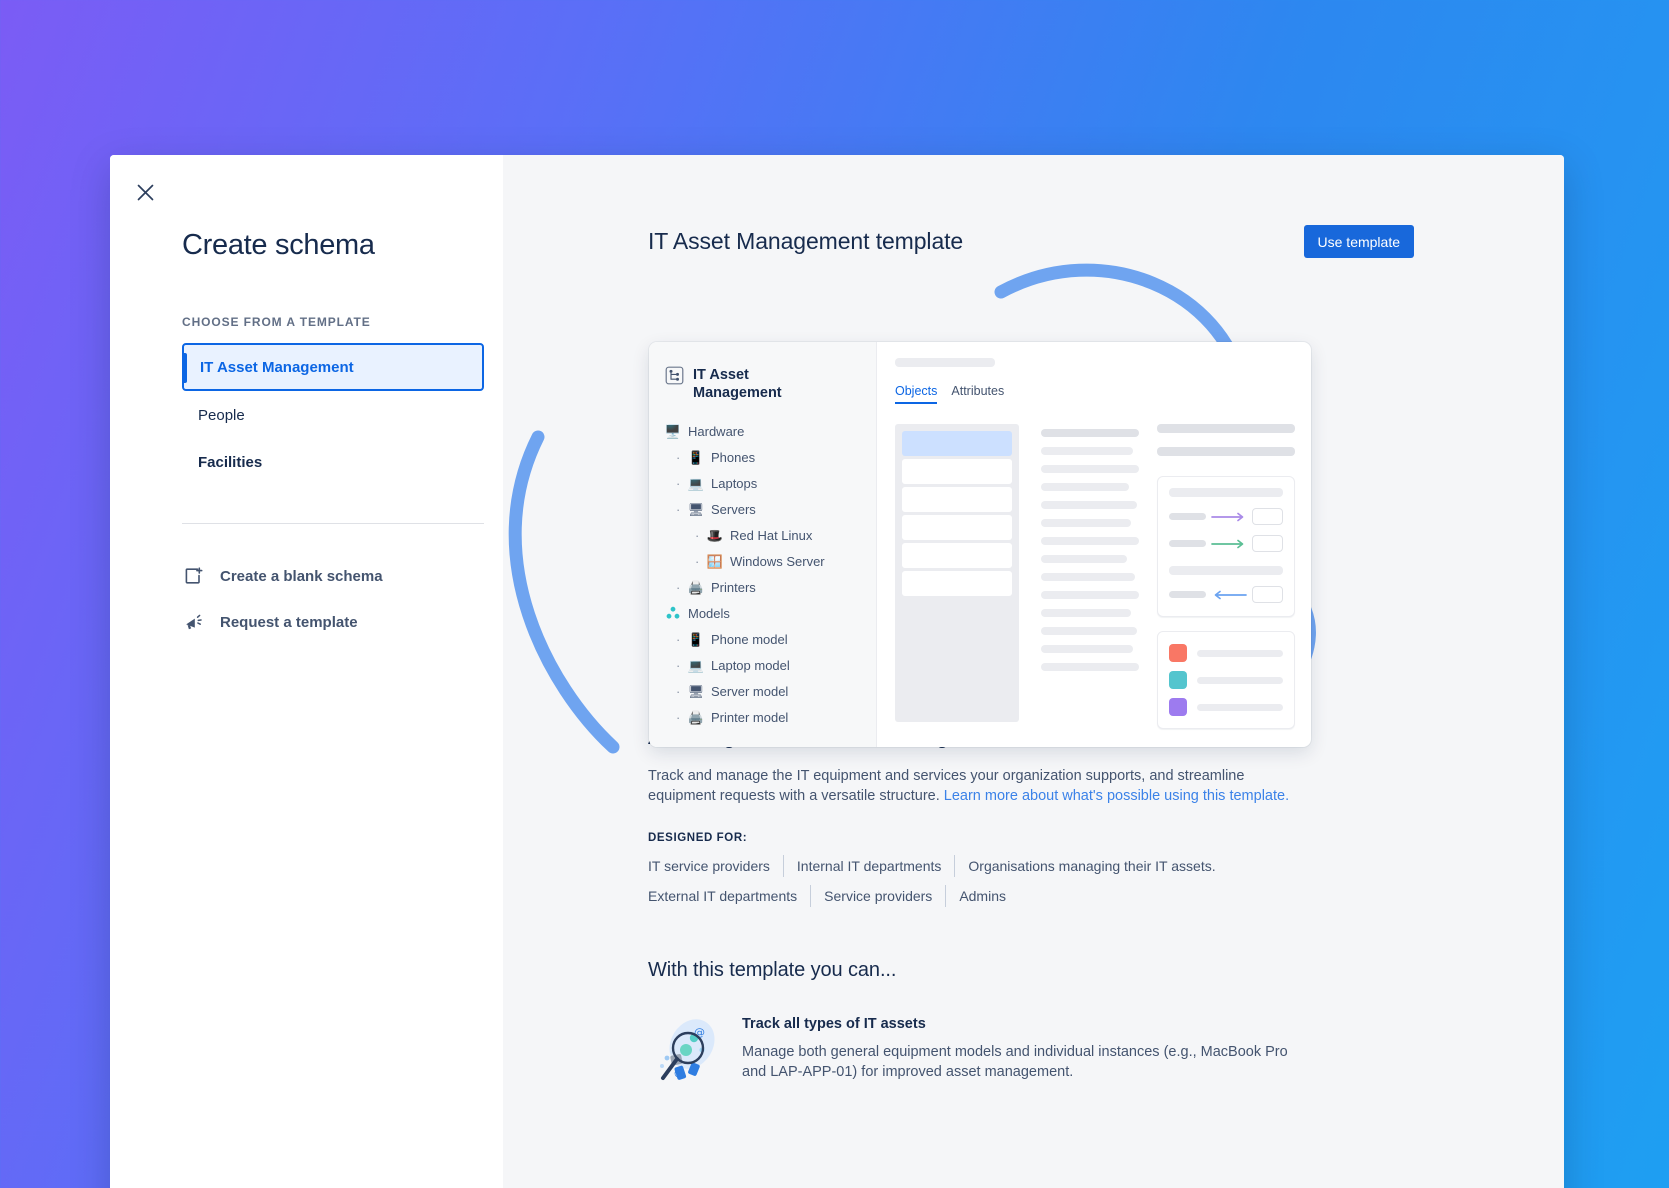  I want to click on new-document-icon, so click(193, 576).